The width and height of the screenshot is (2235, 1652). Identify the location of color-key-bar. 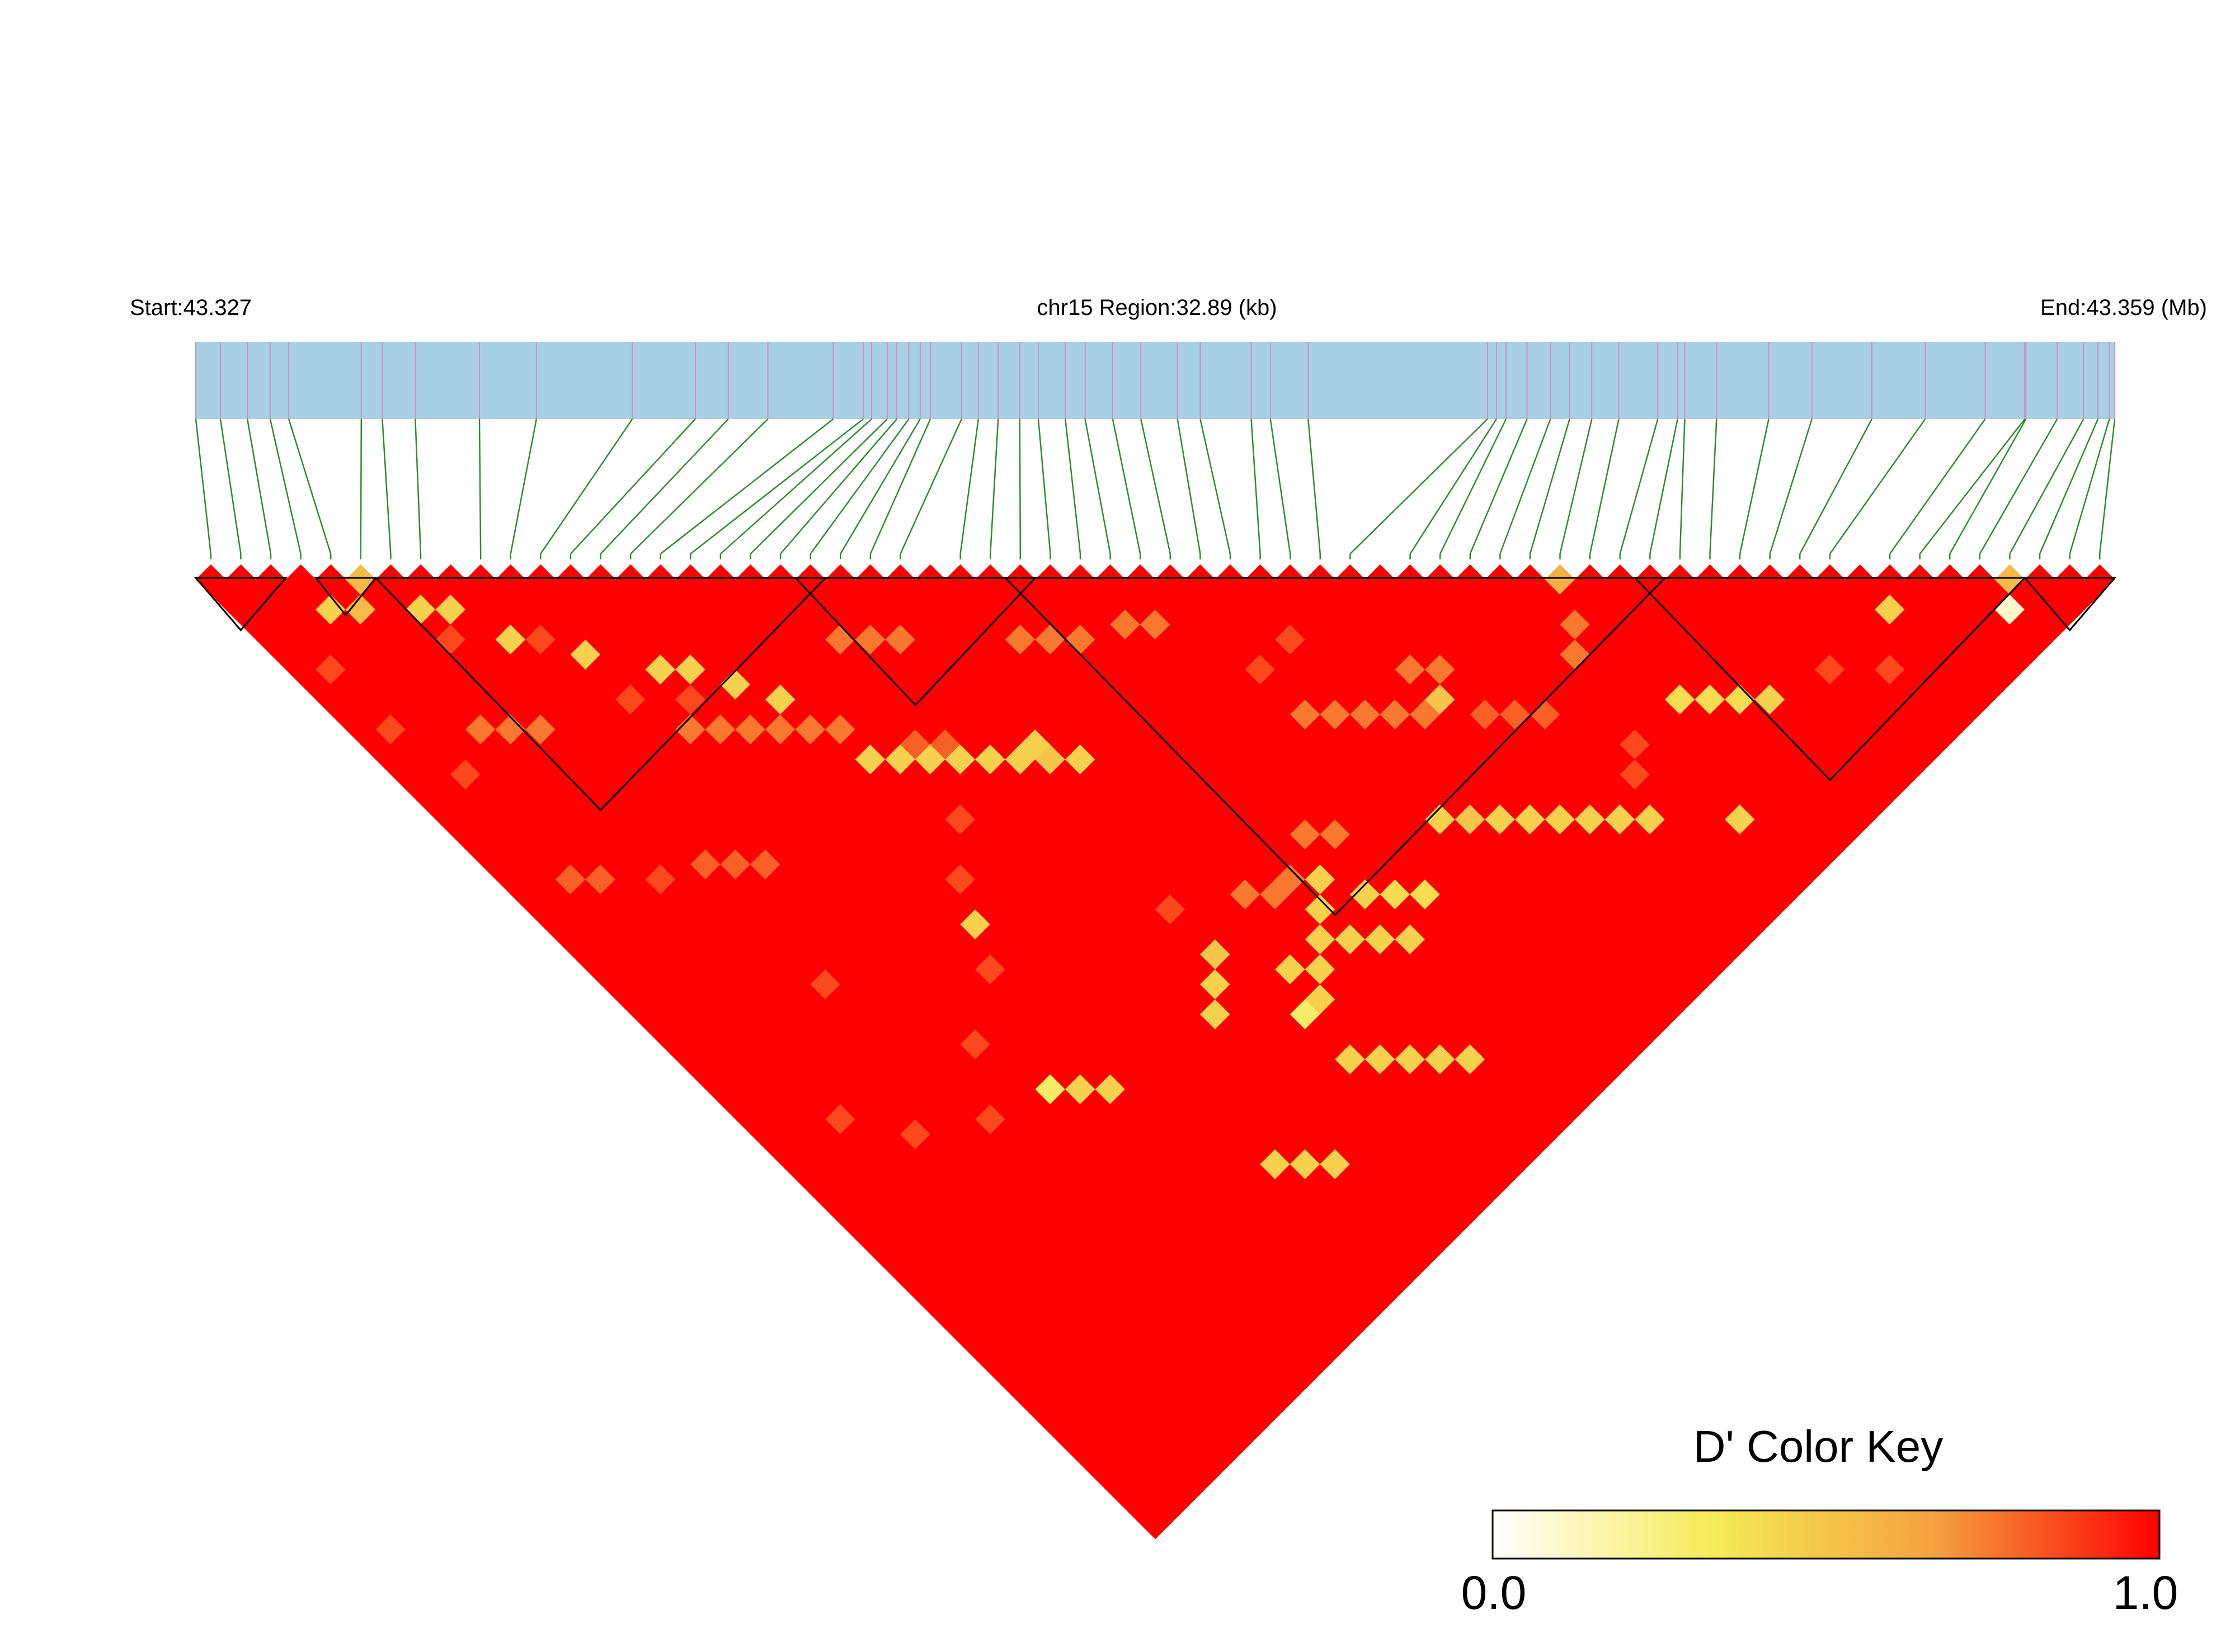
(1826, 1535).